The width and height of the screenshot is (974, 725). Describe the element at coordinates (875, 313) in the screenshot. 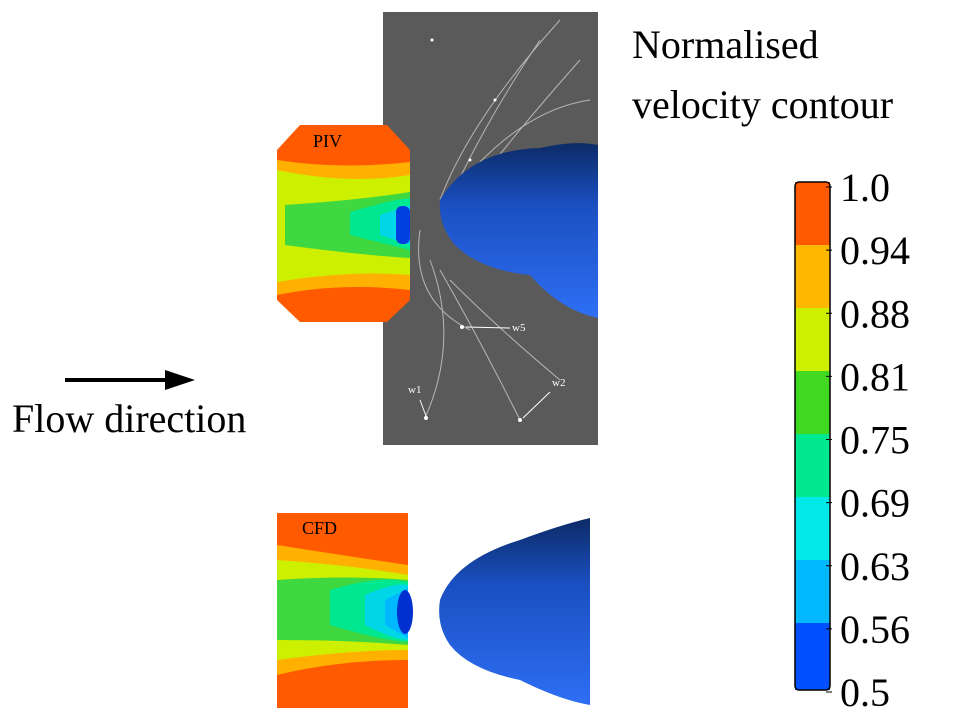

I see `colorbar-label: 0.88` at that location.